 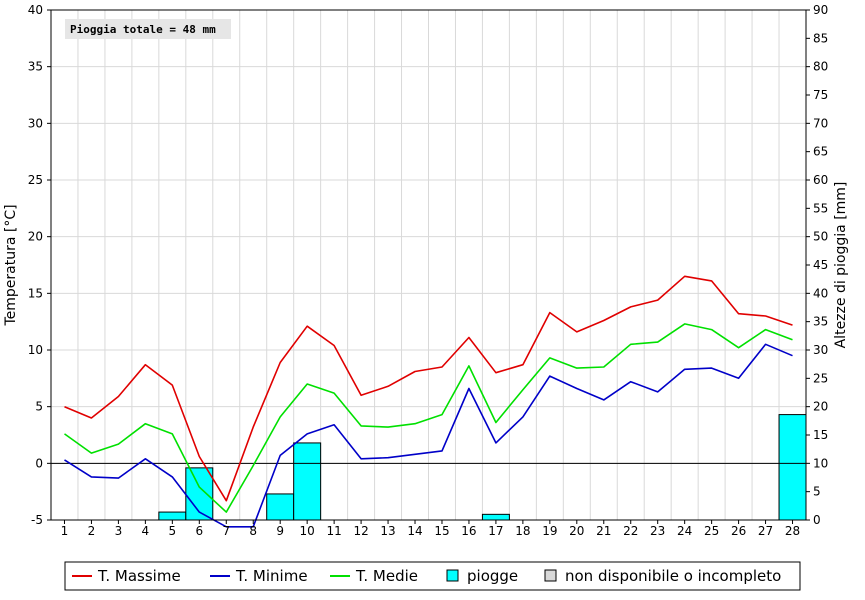 What do you see at coordinates (271, 576) in the screenshot?
I see `legend-label: T. Minime` at bounding box center [271, 576].